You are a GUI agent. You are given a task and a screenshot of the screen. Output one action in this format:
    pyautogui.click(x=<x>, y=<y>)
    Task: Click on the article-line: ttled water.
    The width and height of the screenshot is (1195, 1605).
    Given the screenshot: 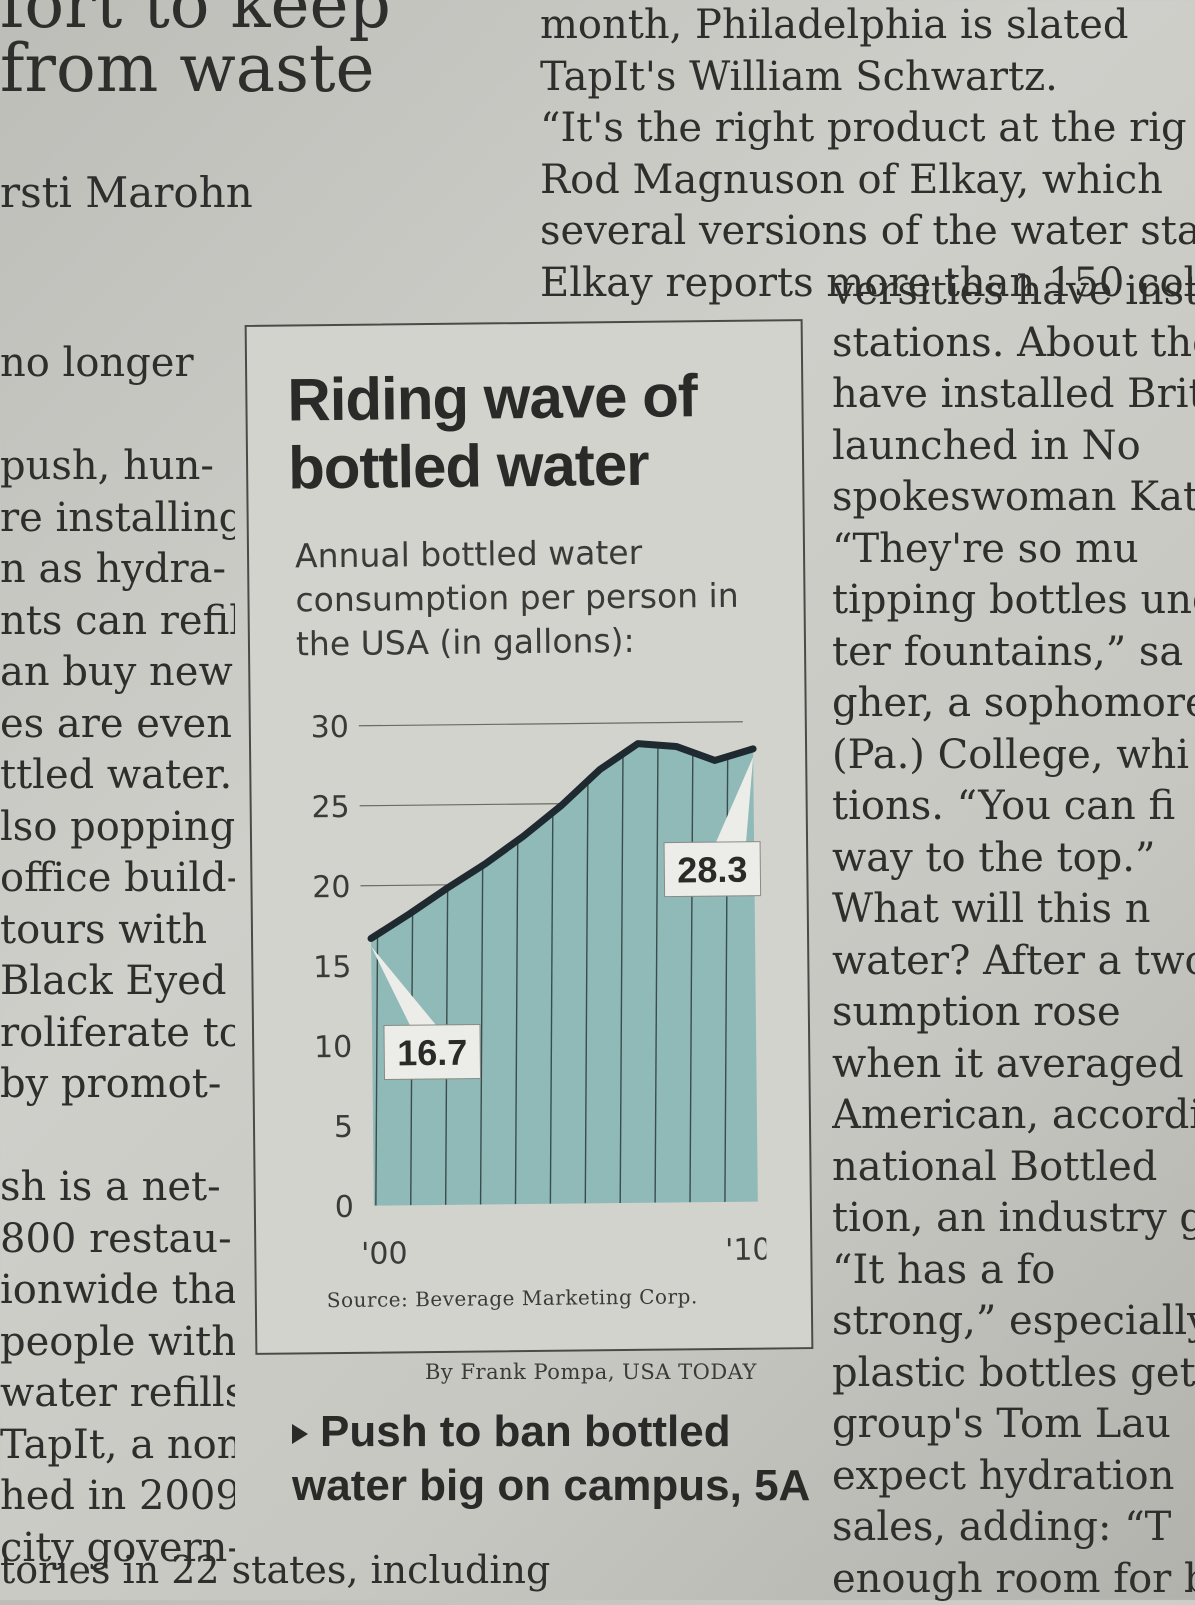 What is the action you would take?
    pyautogui.click(x=117, y=776)
    